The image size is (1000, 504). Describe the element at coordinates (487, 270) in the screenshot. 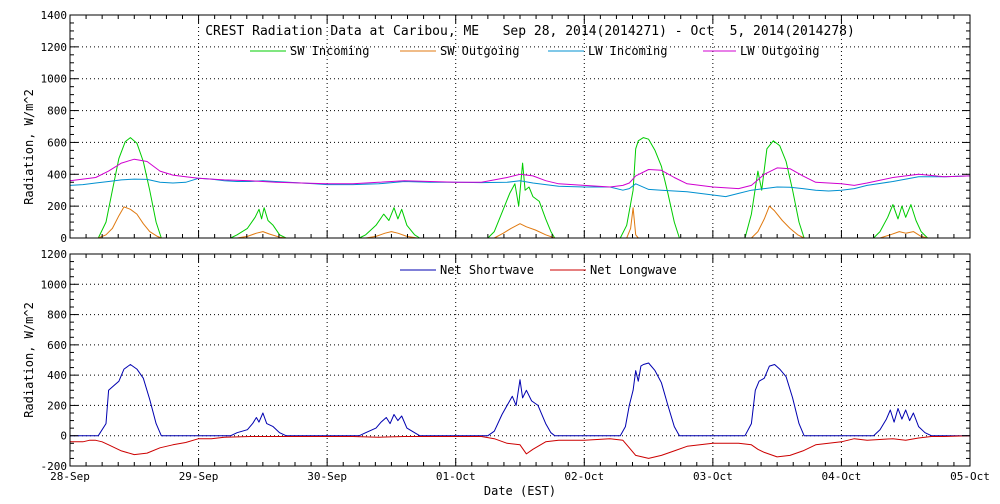

I see `legend-label-net-shortwave: Net Shortwave` at that location.